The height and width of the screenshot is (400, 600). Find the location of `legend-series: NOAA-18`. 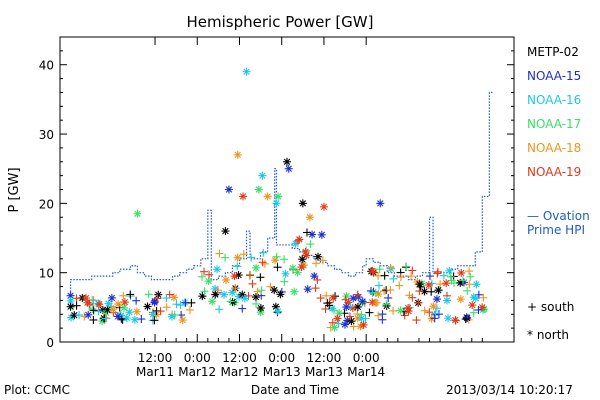

legend-series: NOAA-18 is located at coordinates (554, 148).